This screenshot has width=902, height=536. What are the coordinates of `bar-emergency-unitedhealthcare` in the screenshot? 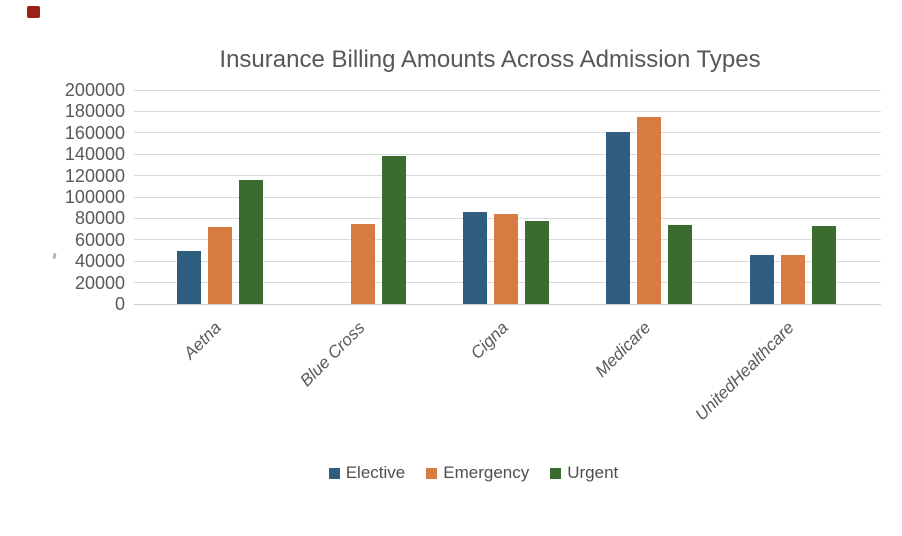 It's located at (792, 279).